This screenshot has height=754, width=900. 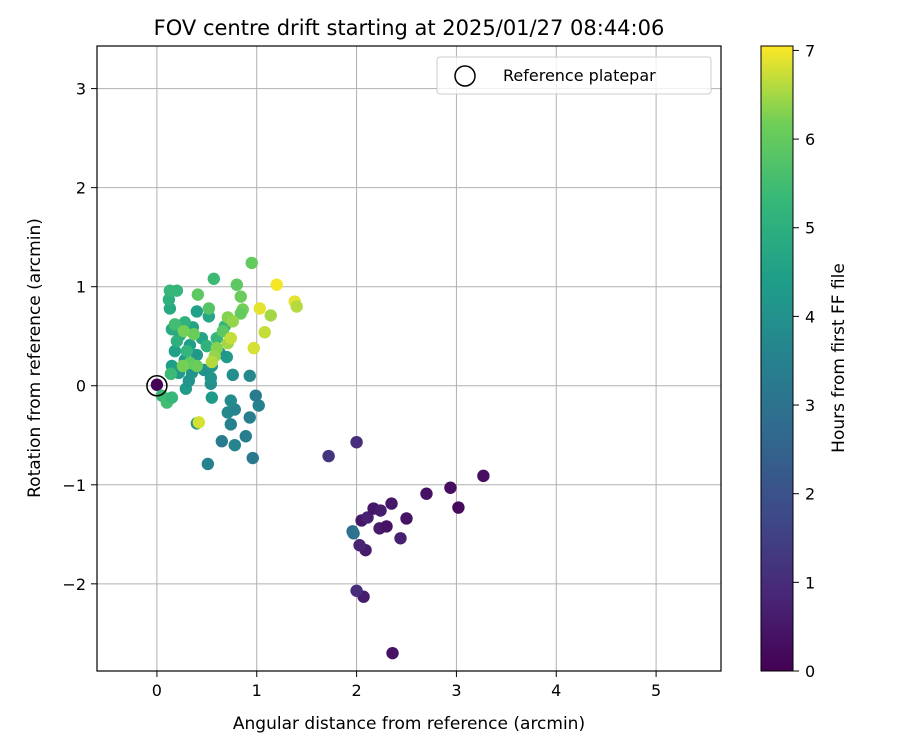 I want to click on colorbar-tick-label: 1, so click(x=810, y=582).